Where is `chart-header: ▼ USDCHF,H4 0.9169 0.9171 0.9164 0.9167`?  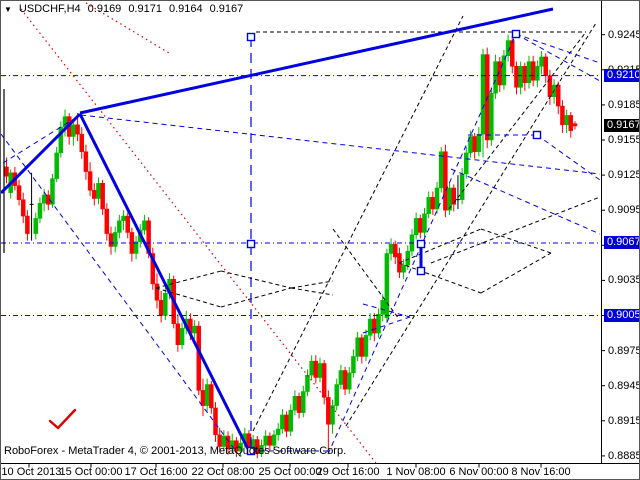
chart-header: ▼ USDCHF,H4 0.9169 0.9171 0.9164 0.9167 is located at coordinates (123, 9).